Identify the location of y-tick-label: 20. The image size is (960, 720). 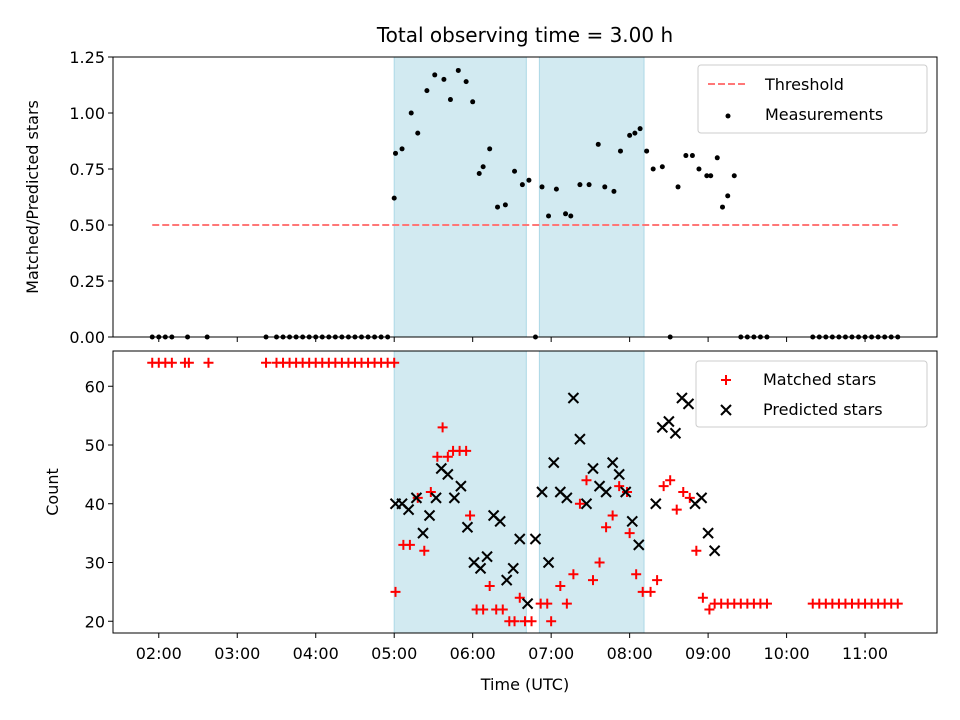
(95, 621).